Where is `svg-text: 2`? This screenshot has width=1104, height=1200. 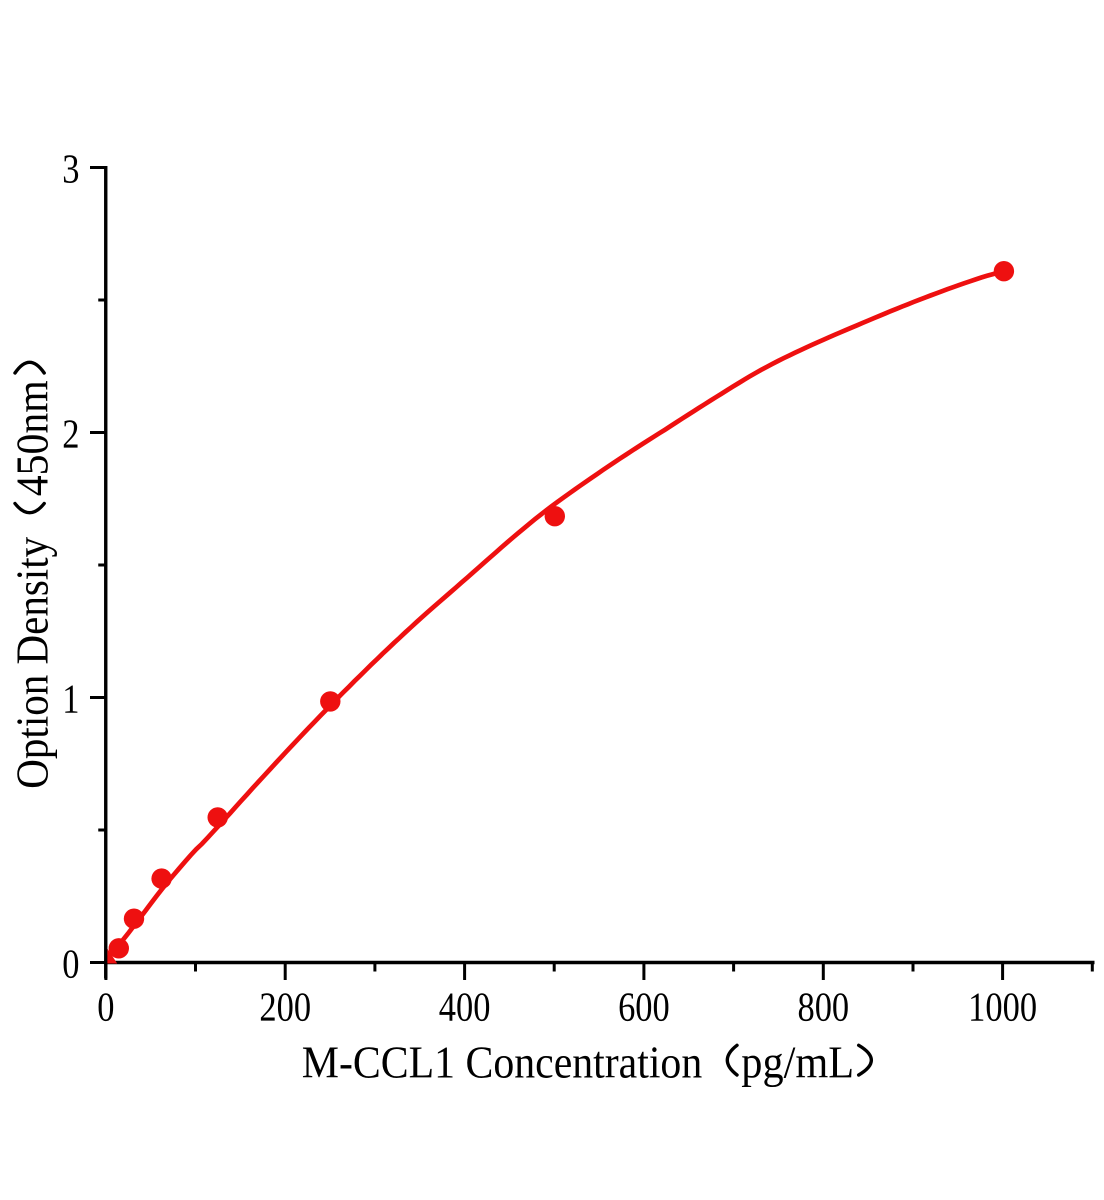 svg-text: 2 is located at coordinates (70, 434).